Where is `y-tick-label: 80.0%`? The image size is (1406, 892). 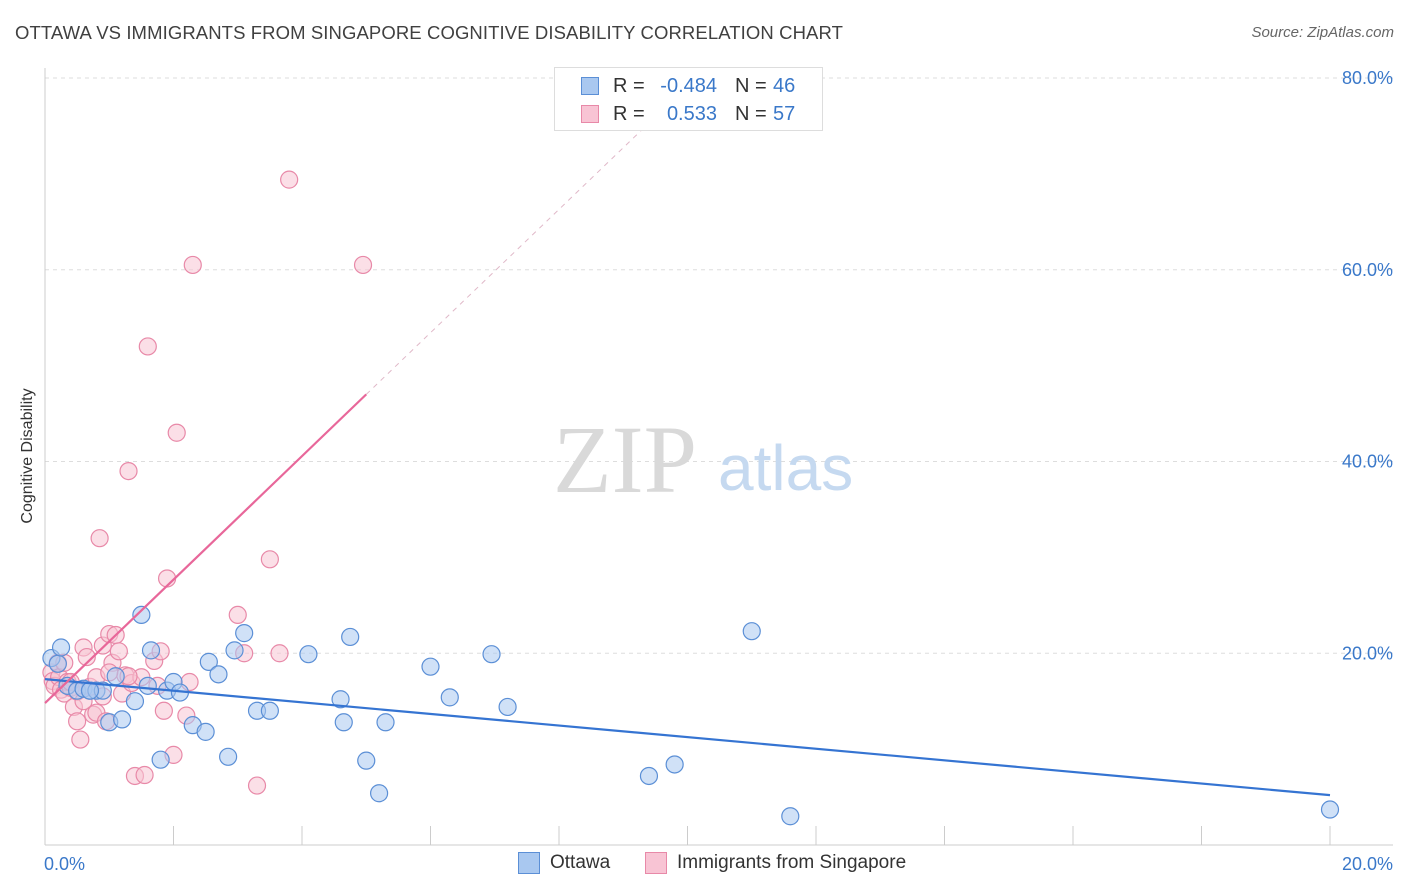 y-tick-label: 80.0% is located at coordinates (1367, 78).